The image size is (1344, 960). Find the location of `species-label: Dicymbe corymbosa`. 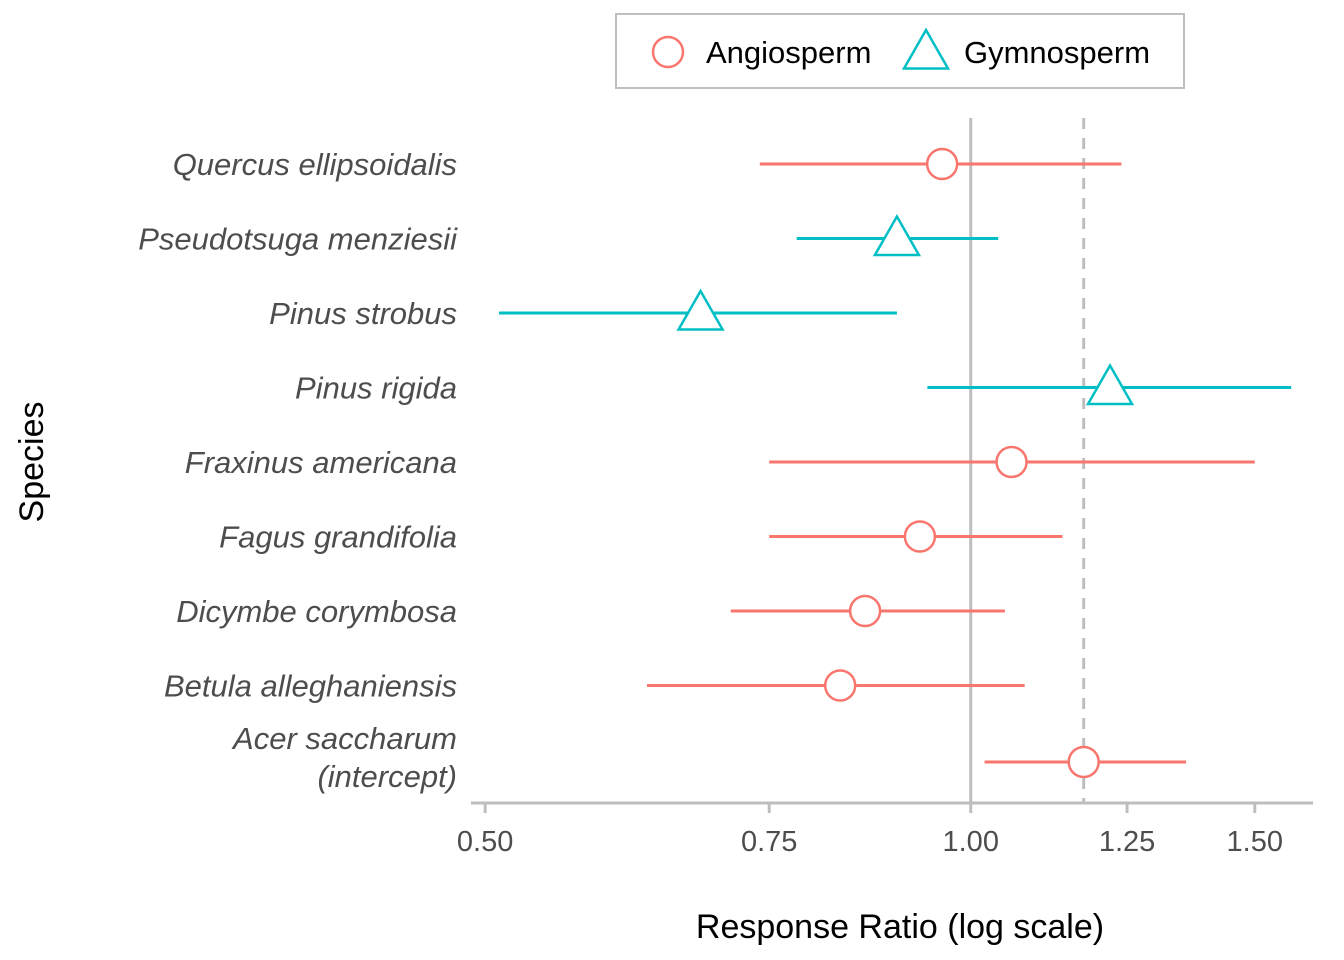

species-label: Dicymbe corymbosa is located at coordinates (316, 611).